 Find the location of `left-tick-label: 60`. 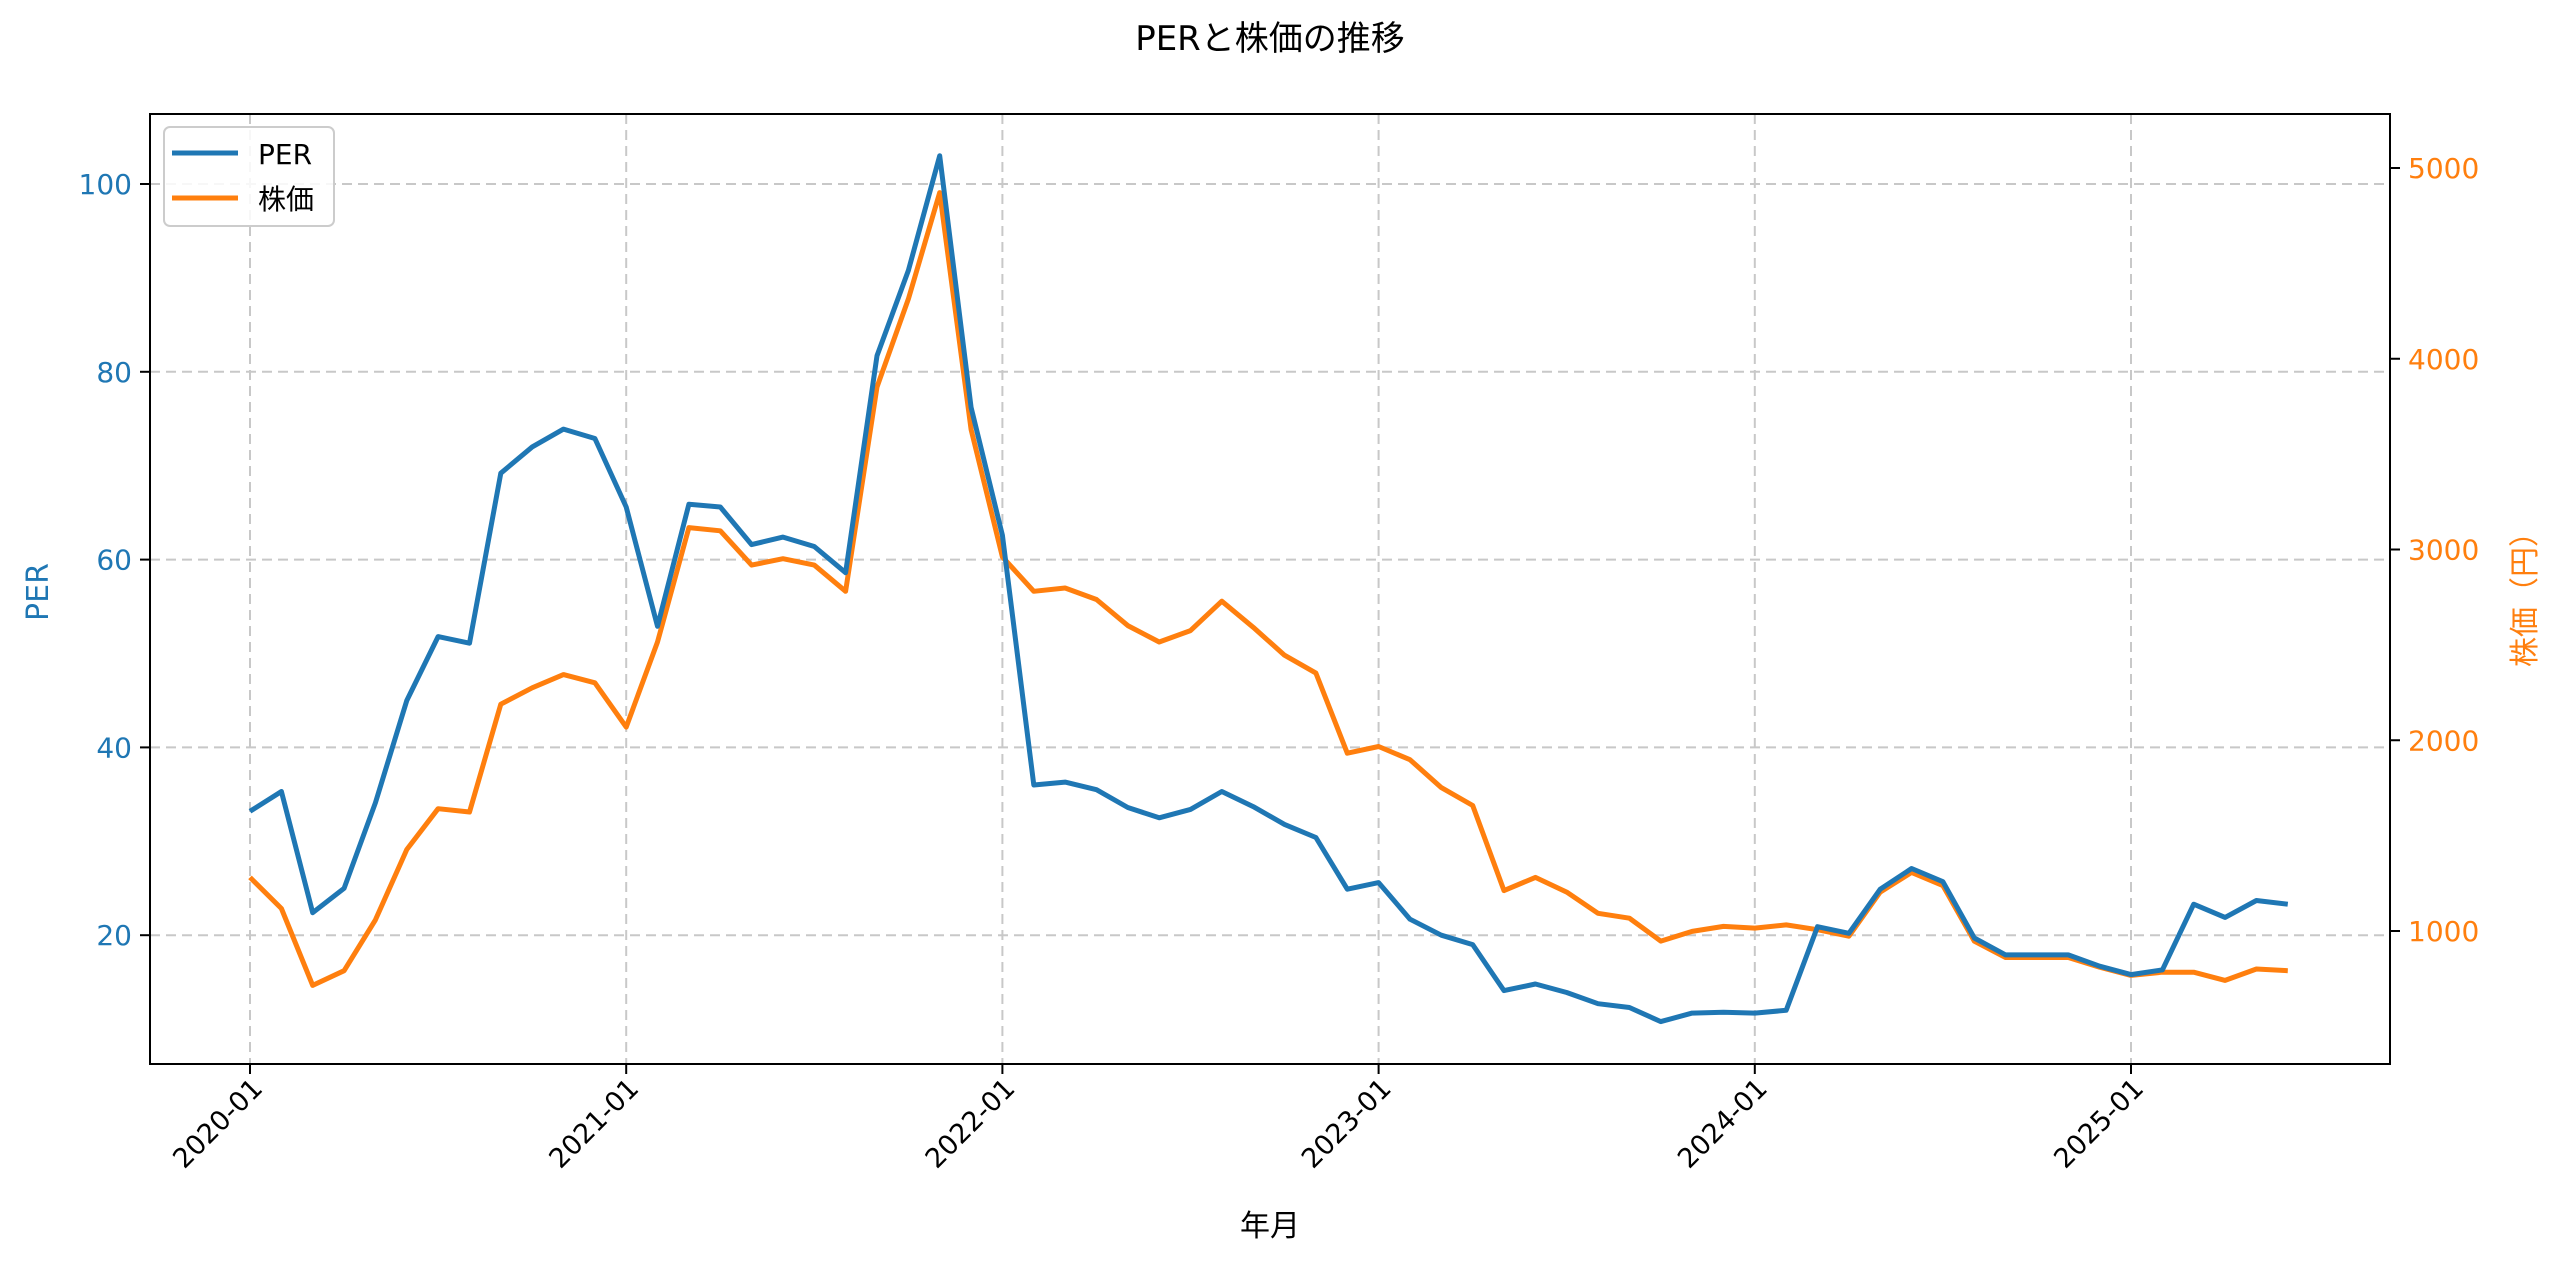

left-tick-label: 60 is located at coordinates (114, 560).